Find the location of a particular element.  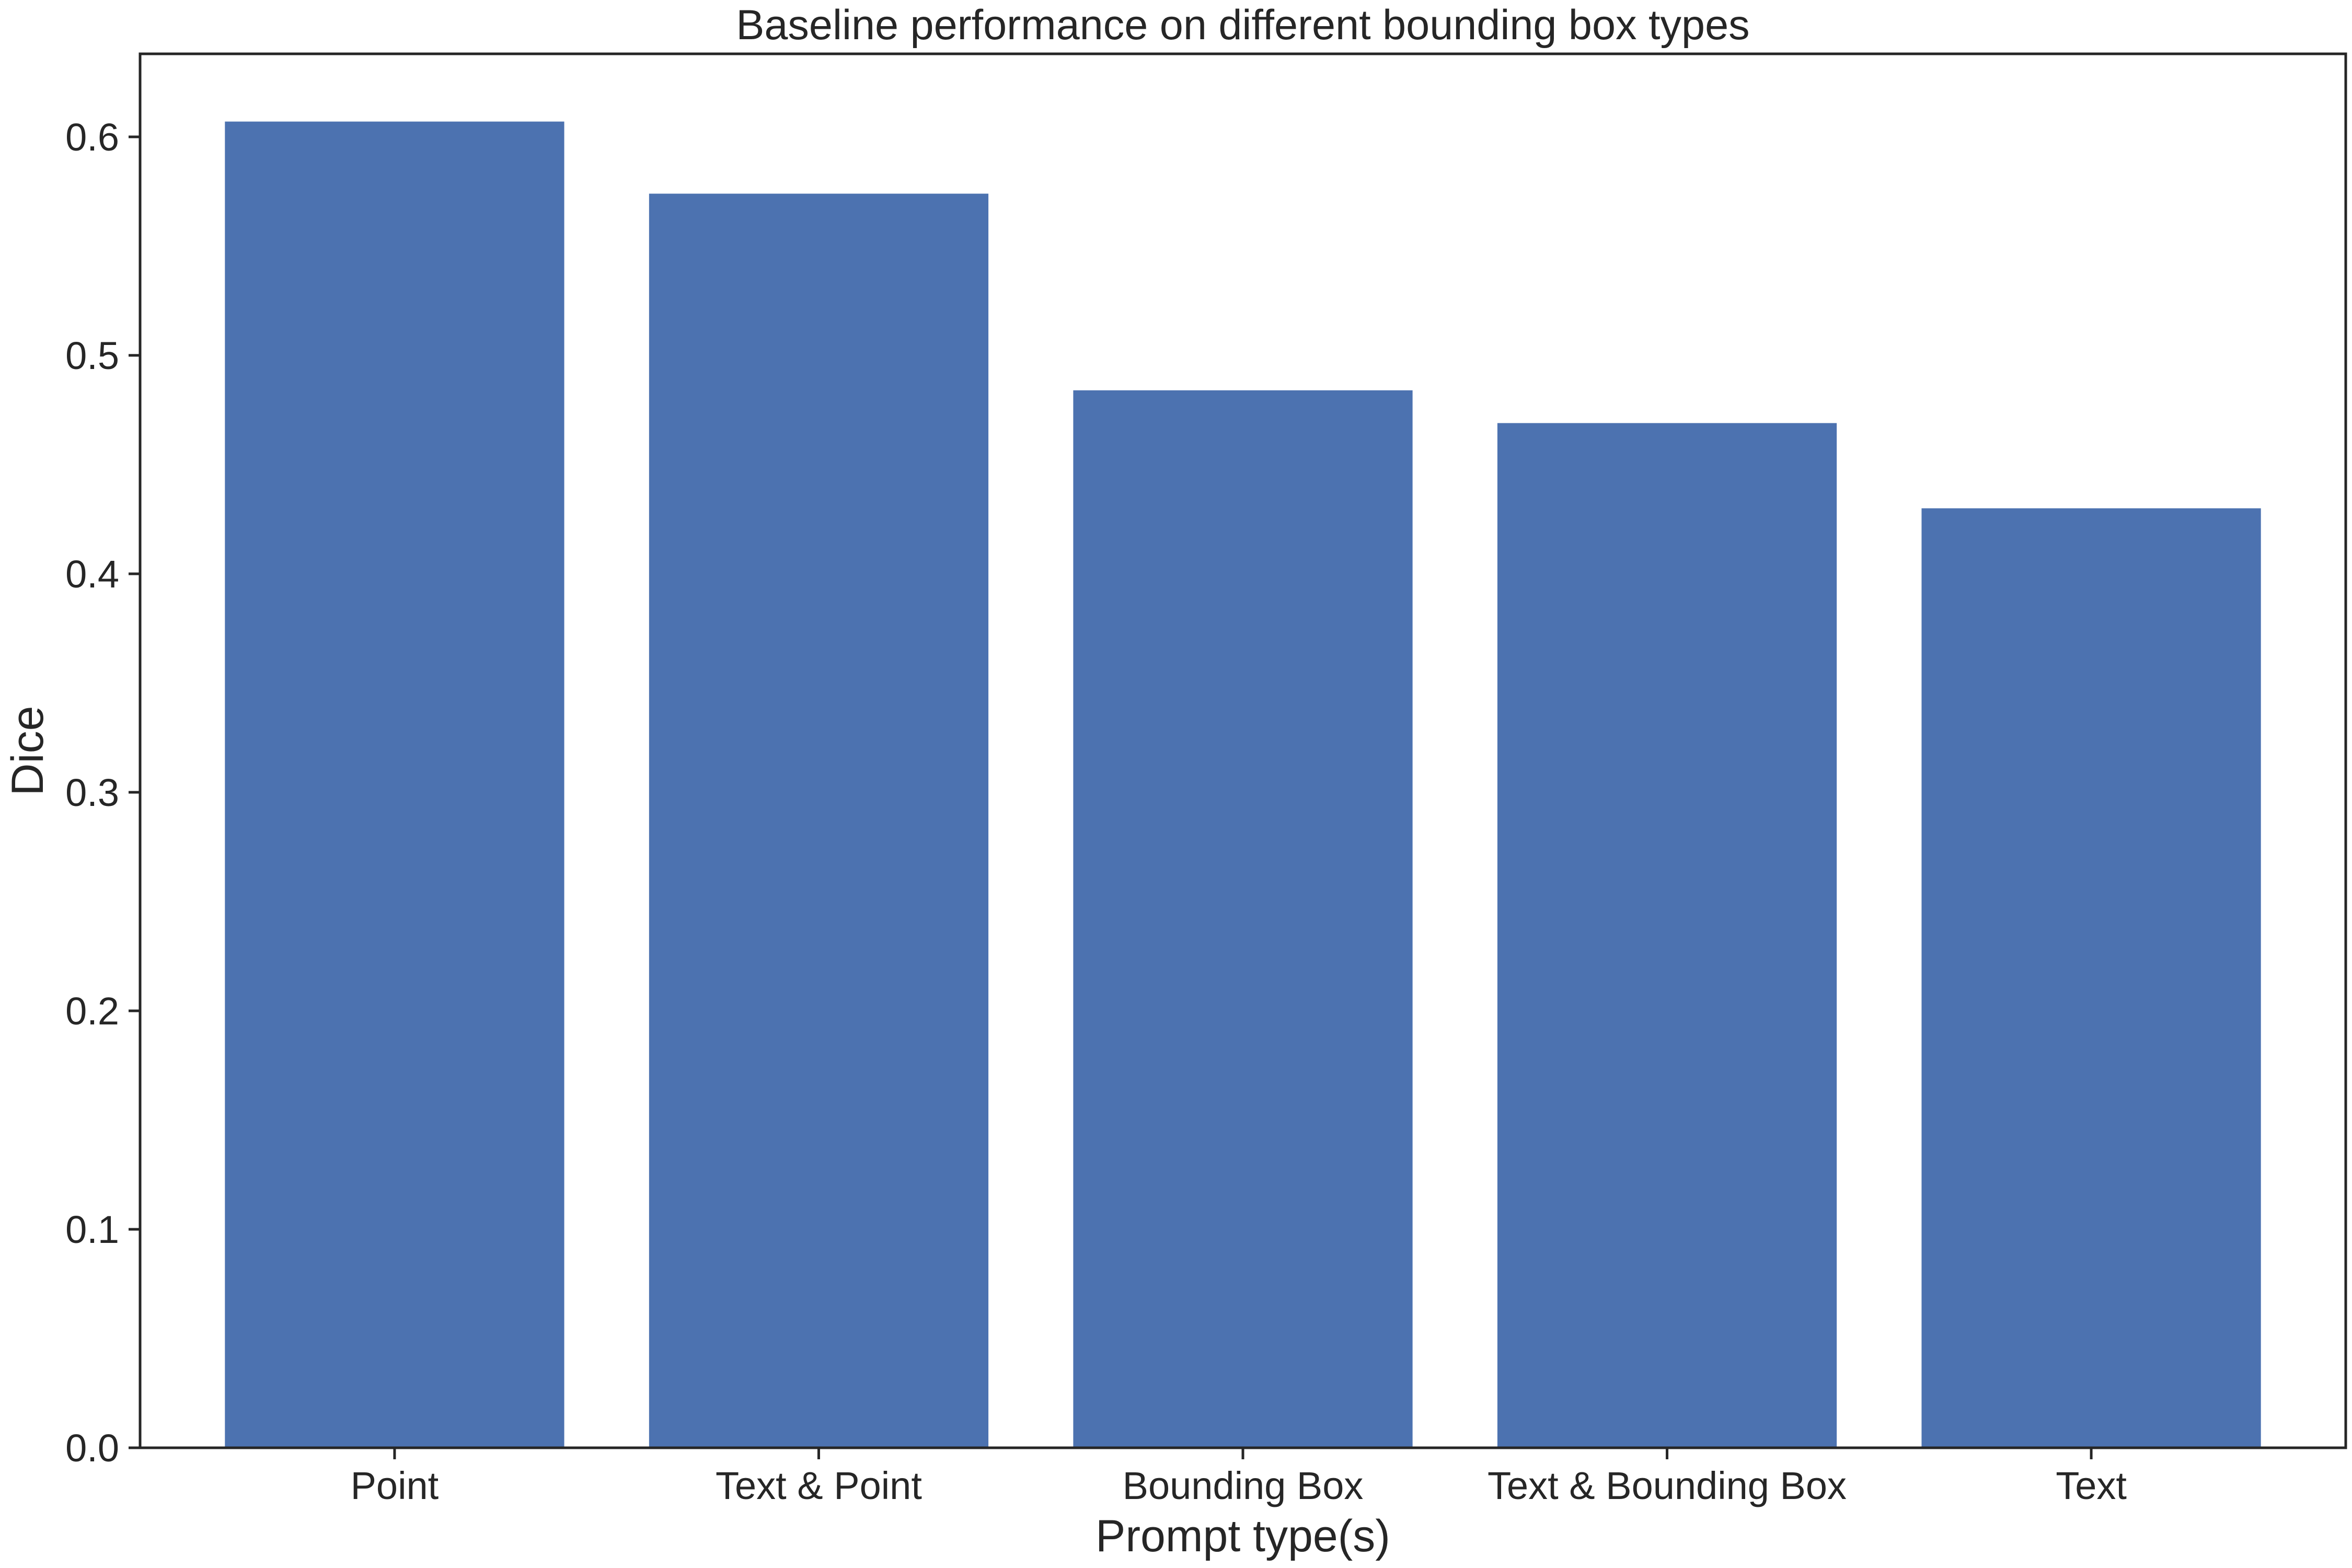

y-axis-ticks: 0.0 0.1 0.2 0.3 0.4 0.5 0.6 is located at coordinates (102, 793).